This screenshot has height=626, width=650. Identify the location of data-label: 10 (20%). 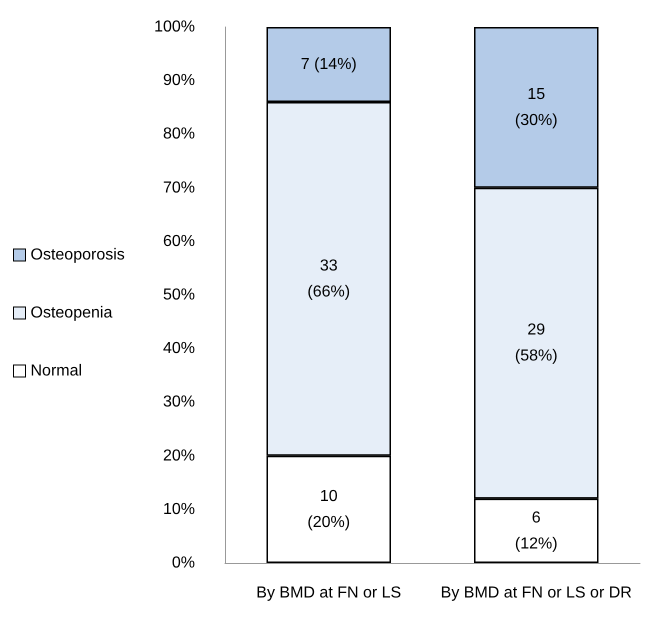
(328, 509).